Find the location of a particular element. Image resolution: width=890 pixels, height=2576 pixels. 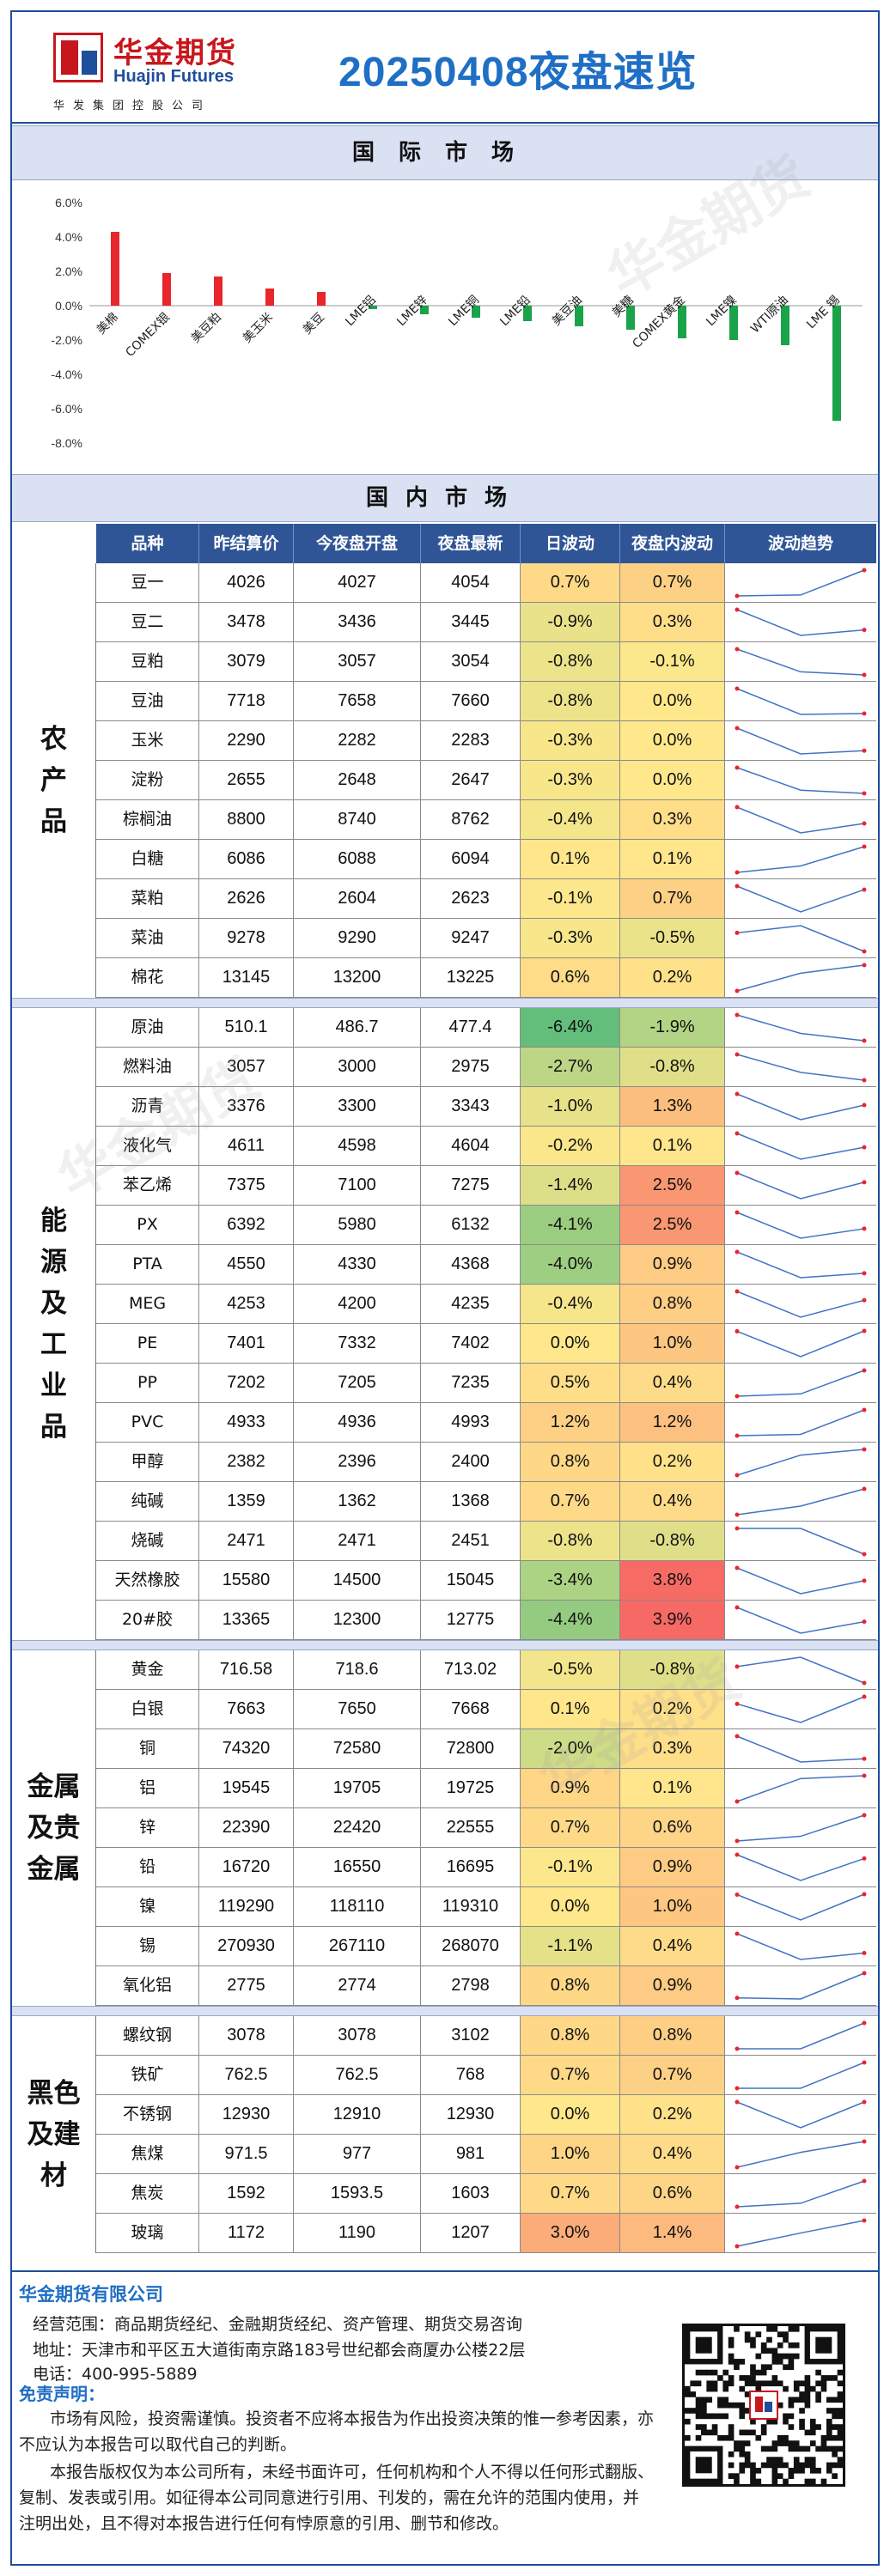

day-change: 0.0% is located at coordinates (570, 2114).